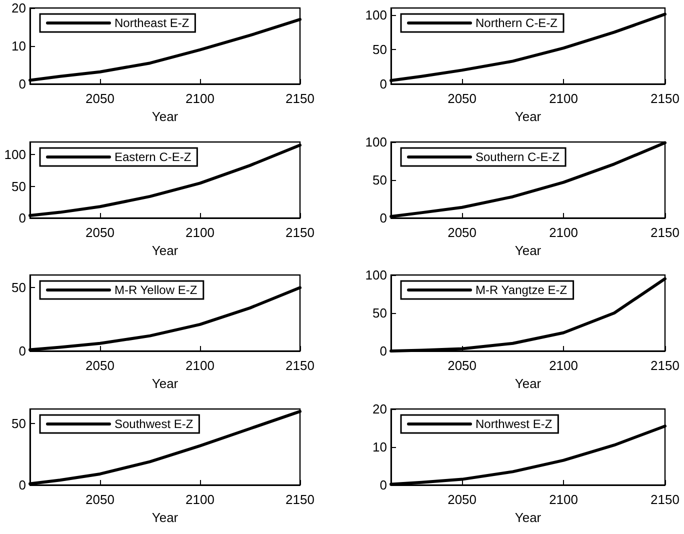 This screenshot has width=684, height=534. What do you see at coordinates (152, 23) in the screenshot?
I see `series-label: Northeast E-Z` at bounding box center [152, 23].